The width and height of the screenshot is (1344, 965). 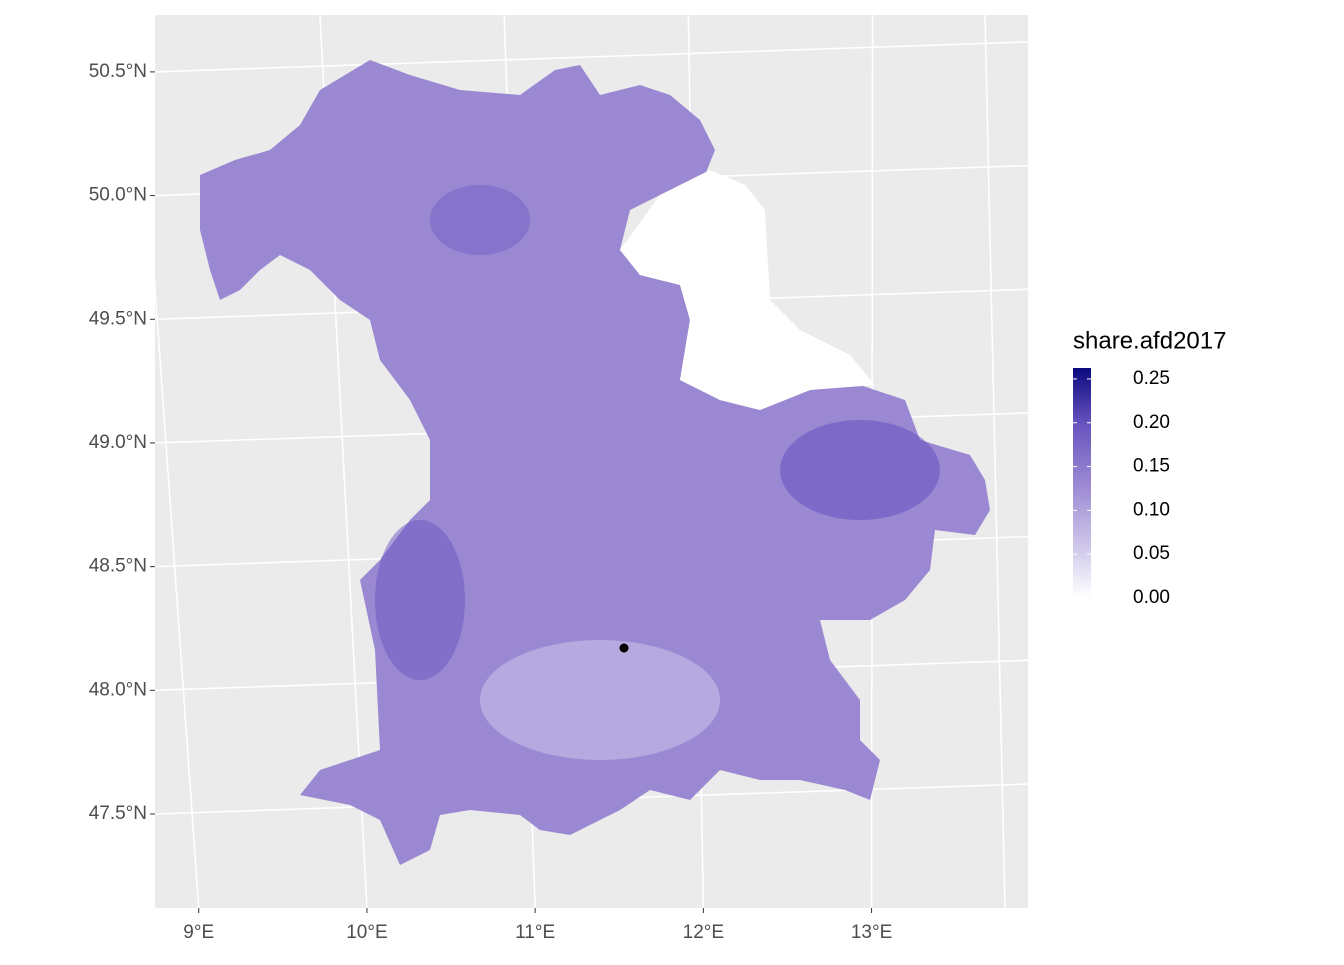 What do you see at coordinates (118, 442) in the screenshot?
I see `y-tick-label: 49.0°N` at bounding box center [118, 442].